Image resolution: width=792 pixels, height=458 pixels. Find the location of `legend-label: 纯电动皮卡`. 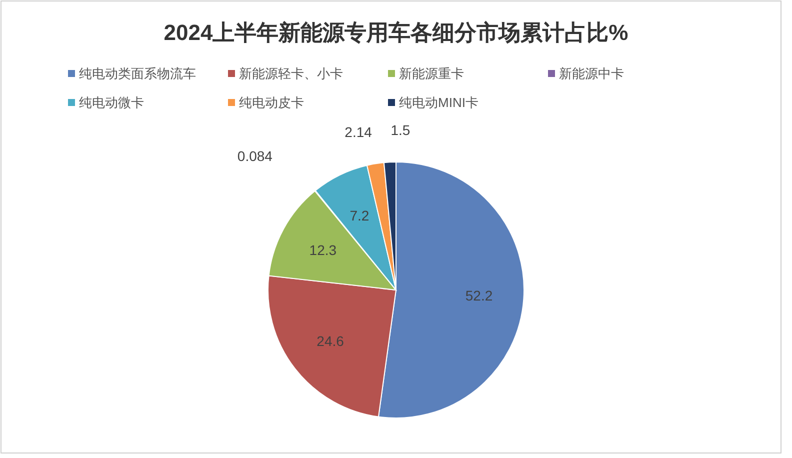

legend-label: 纯电动皮卡 is located at coordinates (271, 102).